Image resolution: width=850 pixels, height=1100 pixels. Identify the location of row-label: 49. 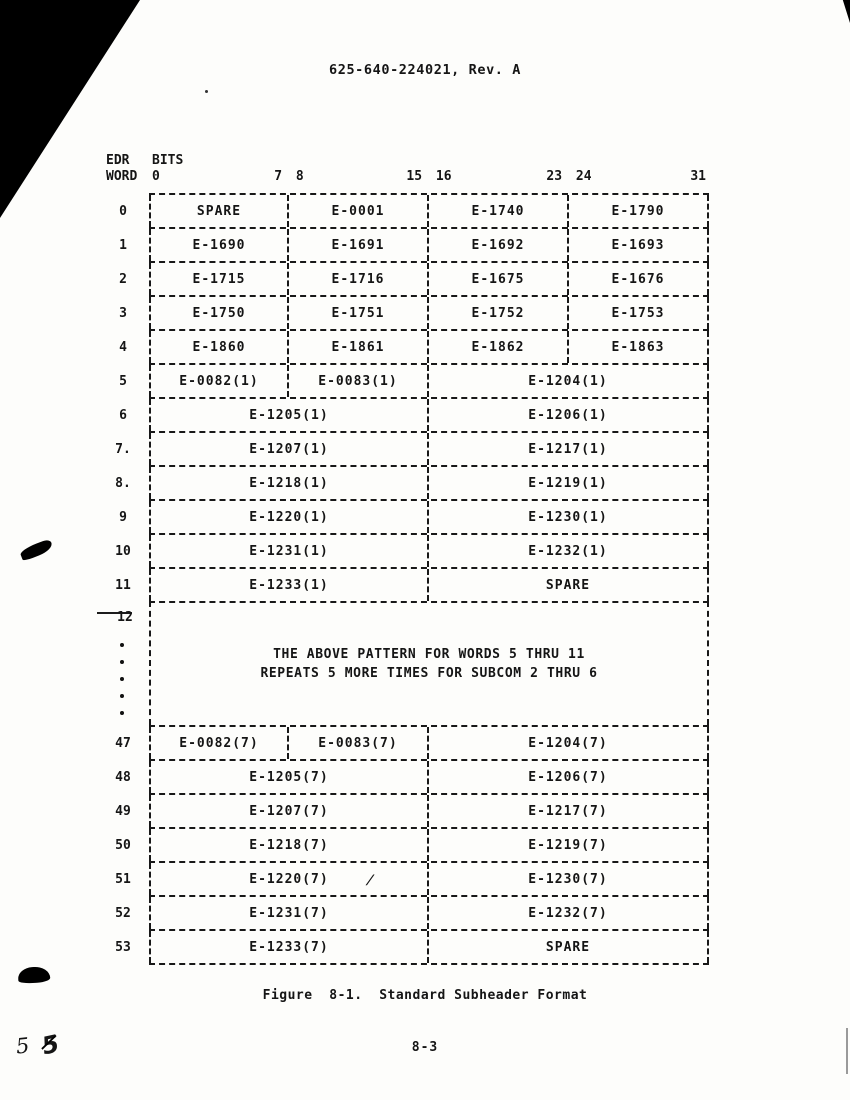
(123, 811).